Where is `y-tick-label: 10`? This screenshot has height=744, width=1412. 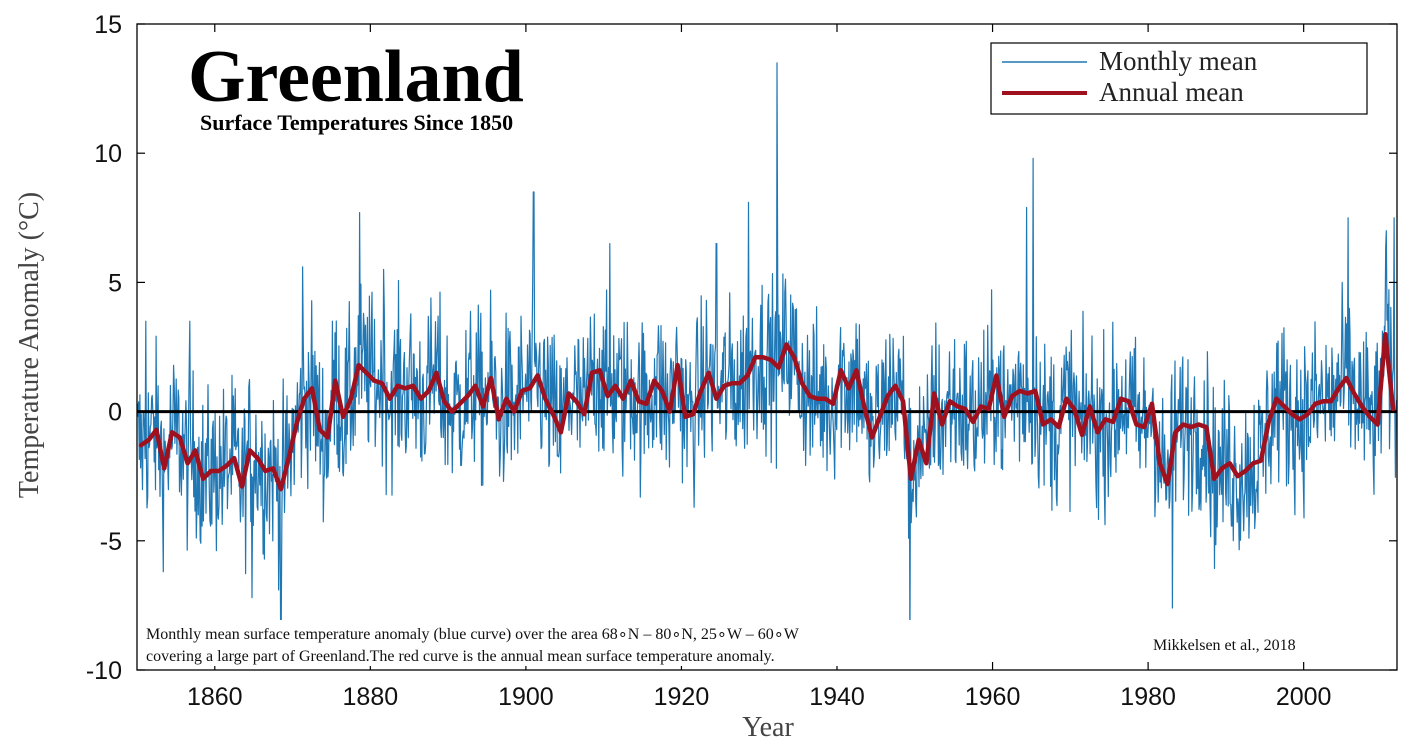 y-tick-label: 10 is located at coordinates (108, 154).